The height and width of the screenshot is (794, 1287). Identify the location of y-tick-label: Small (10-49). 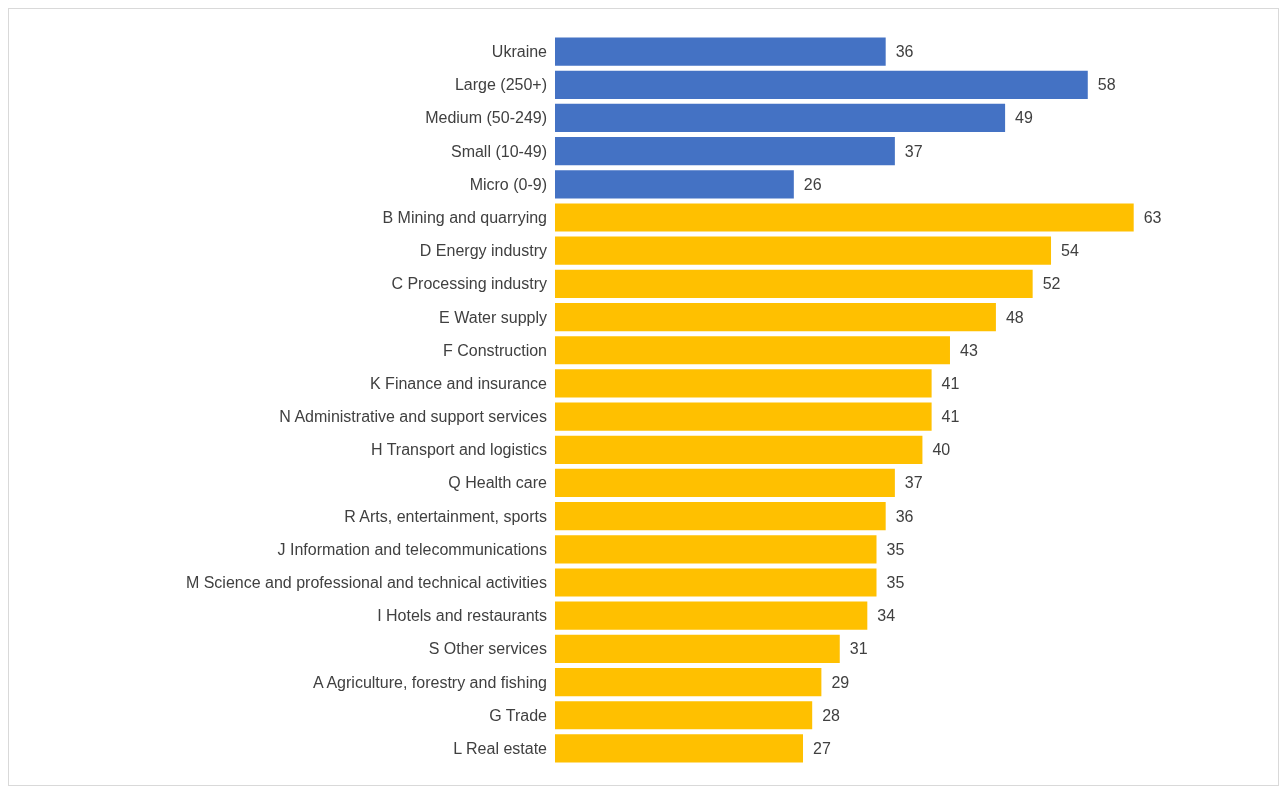
(498, 151).